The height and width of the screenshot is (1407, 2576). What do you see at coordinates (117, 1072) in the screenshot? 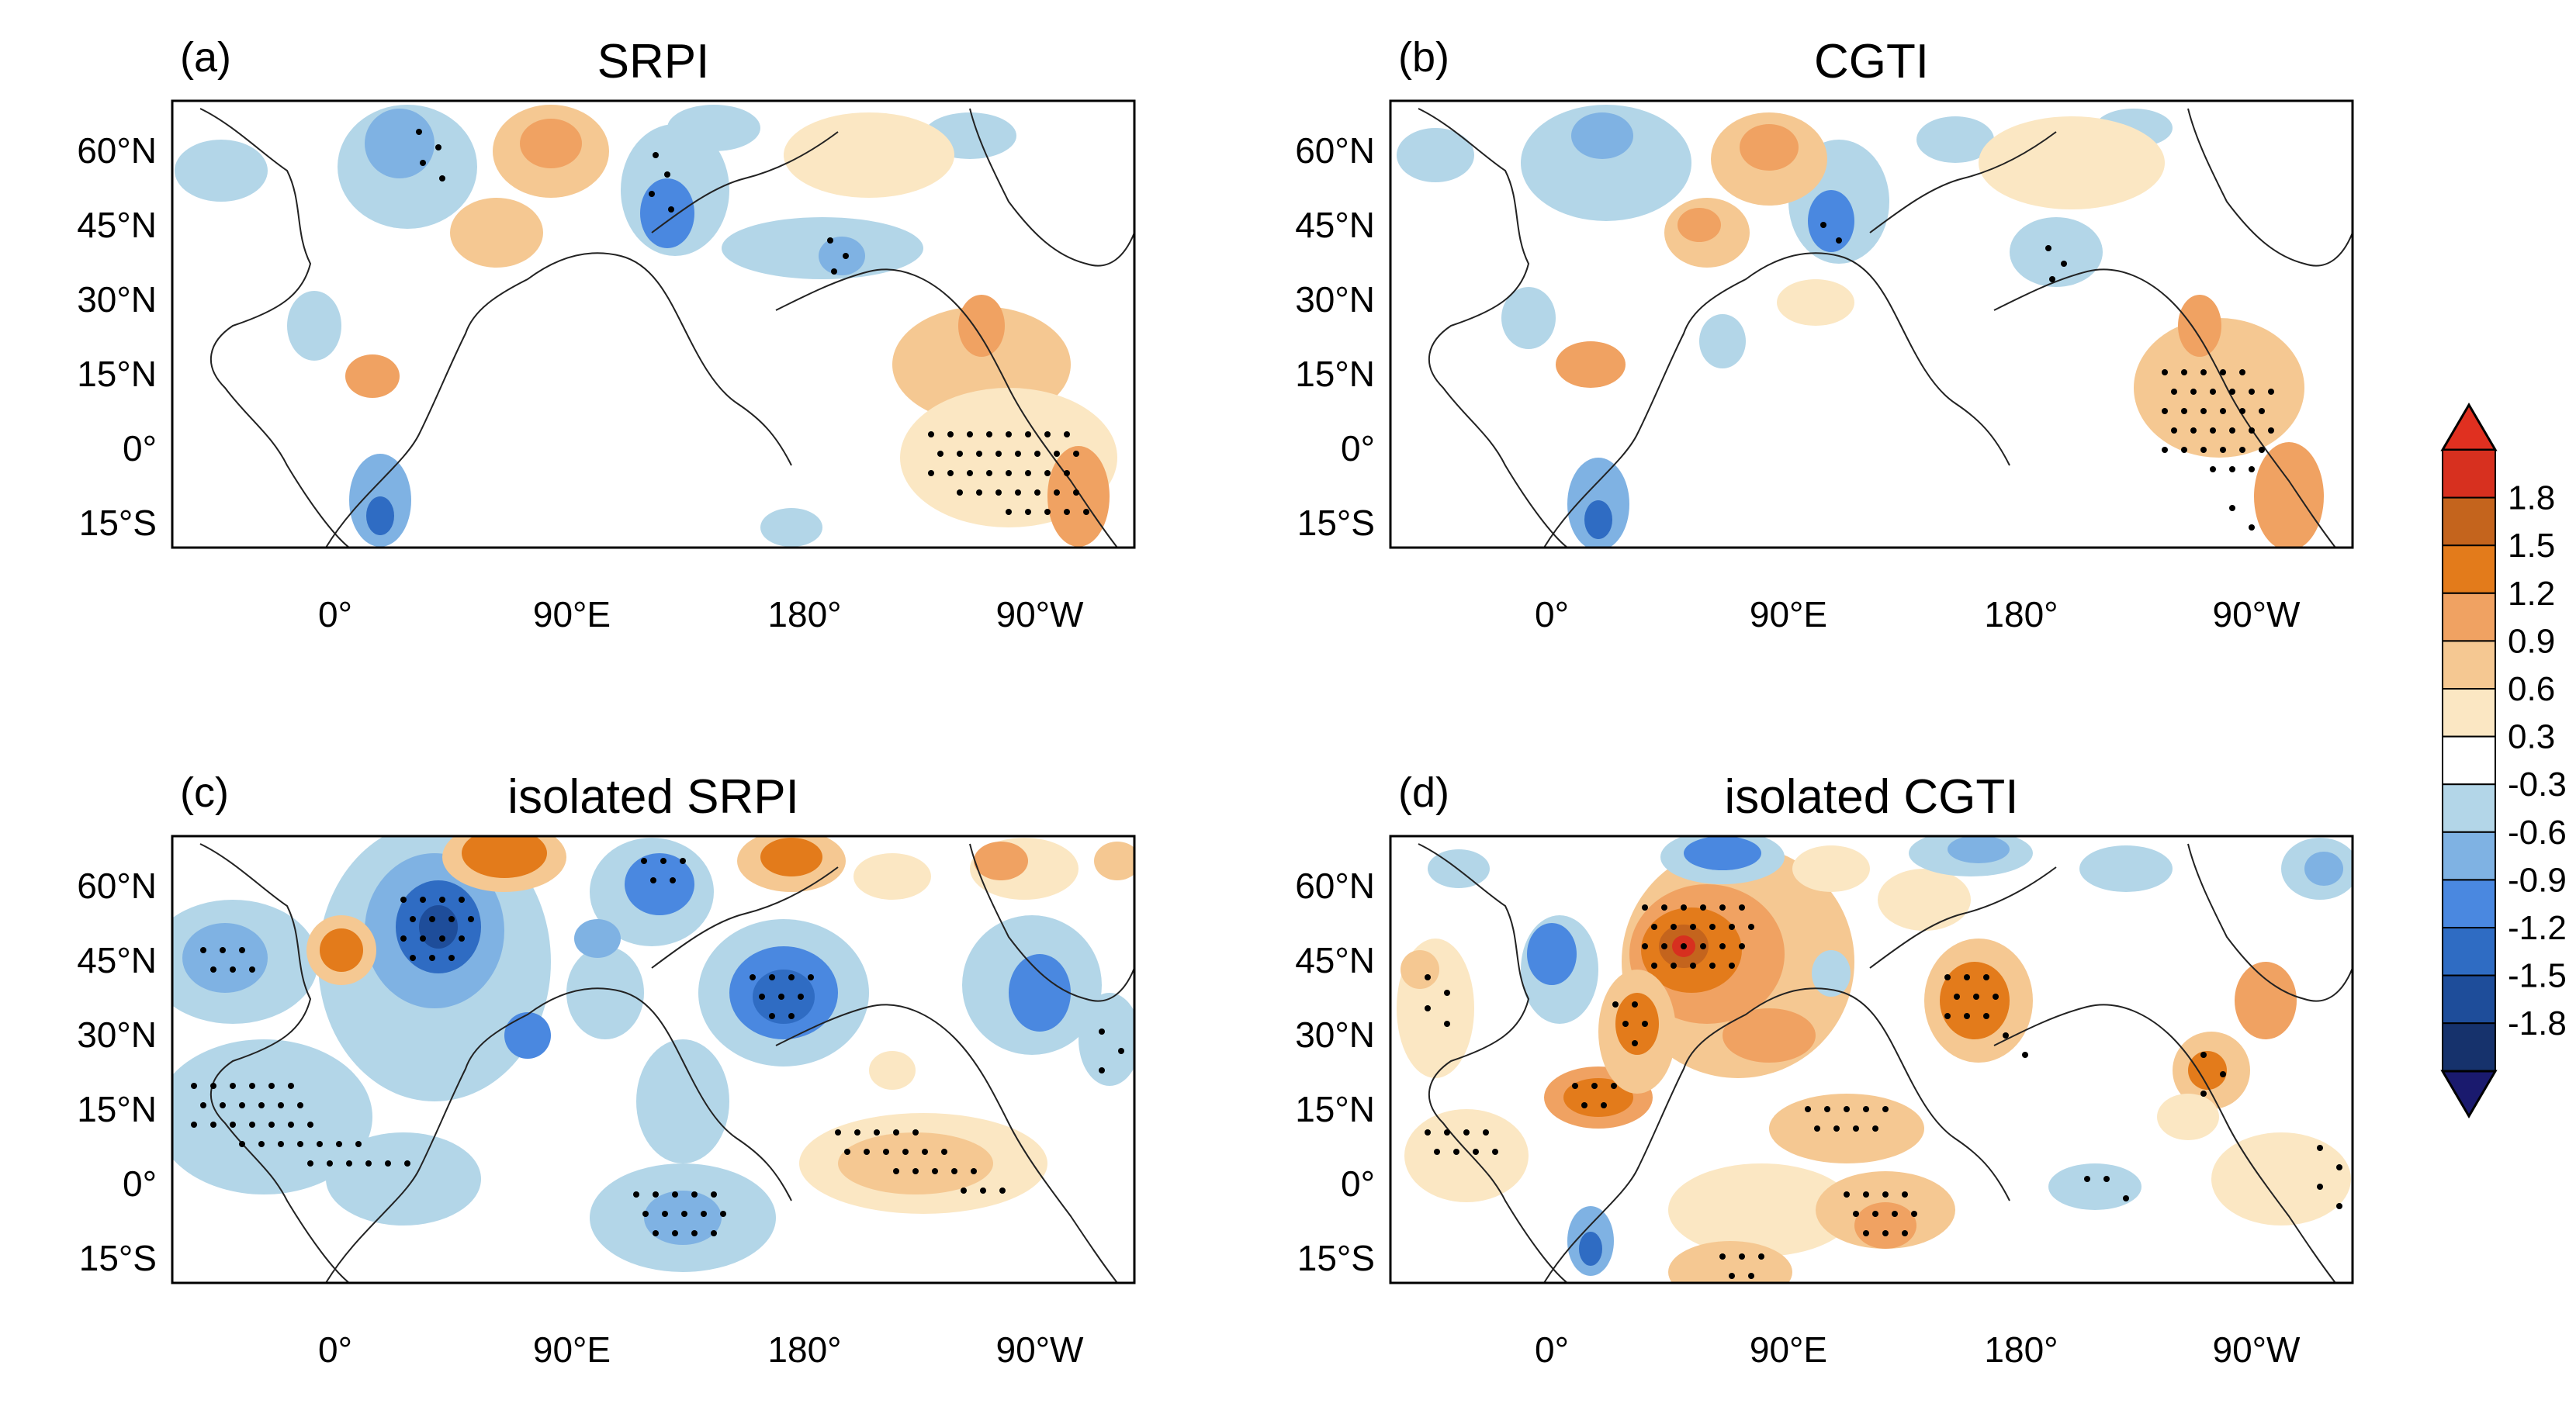
I see `lat-axis: 60°N 45°N 30°N 15°N 0° 15°S` at bounding box center [117, 1072].